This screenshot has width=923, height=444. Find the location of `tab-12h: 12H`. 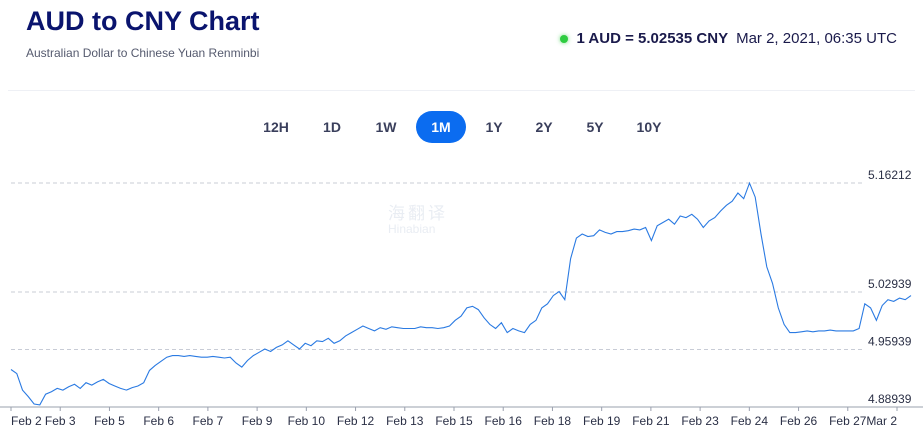

tab-12h: 12H is located at coordinates (276, 127).